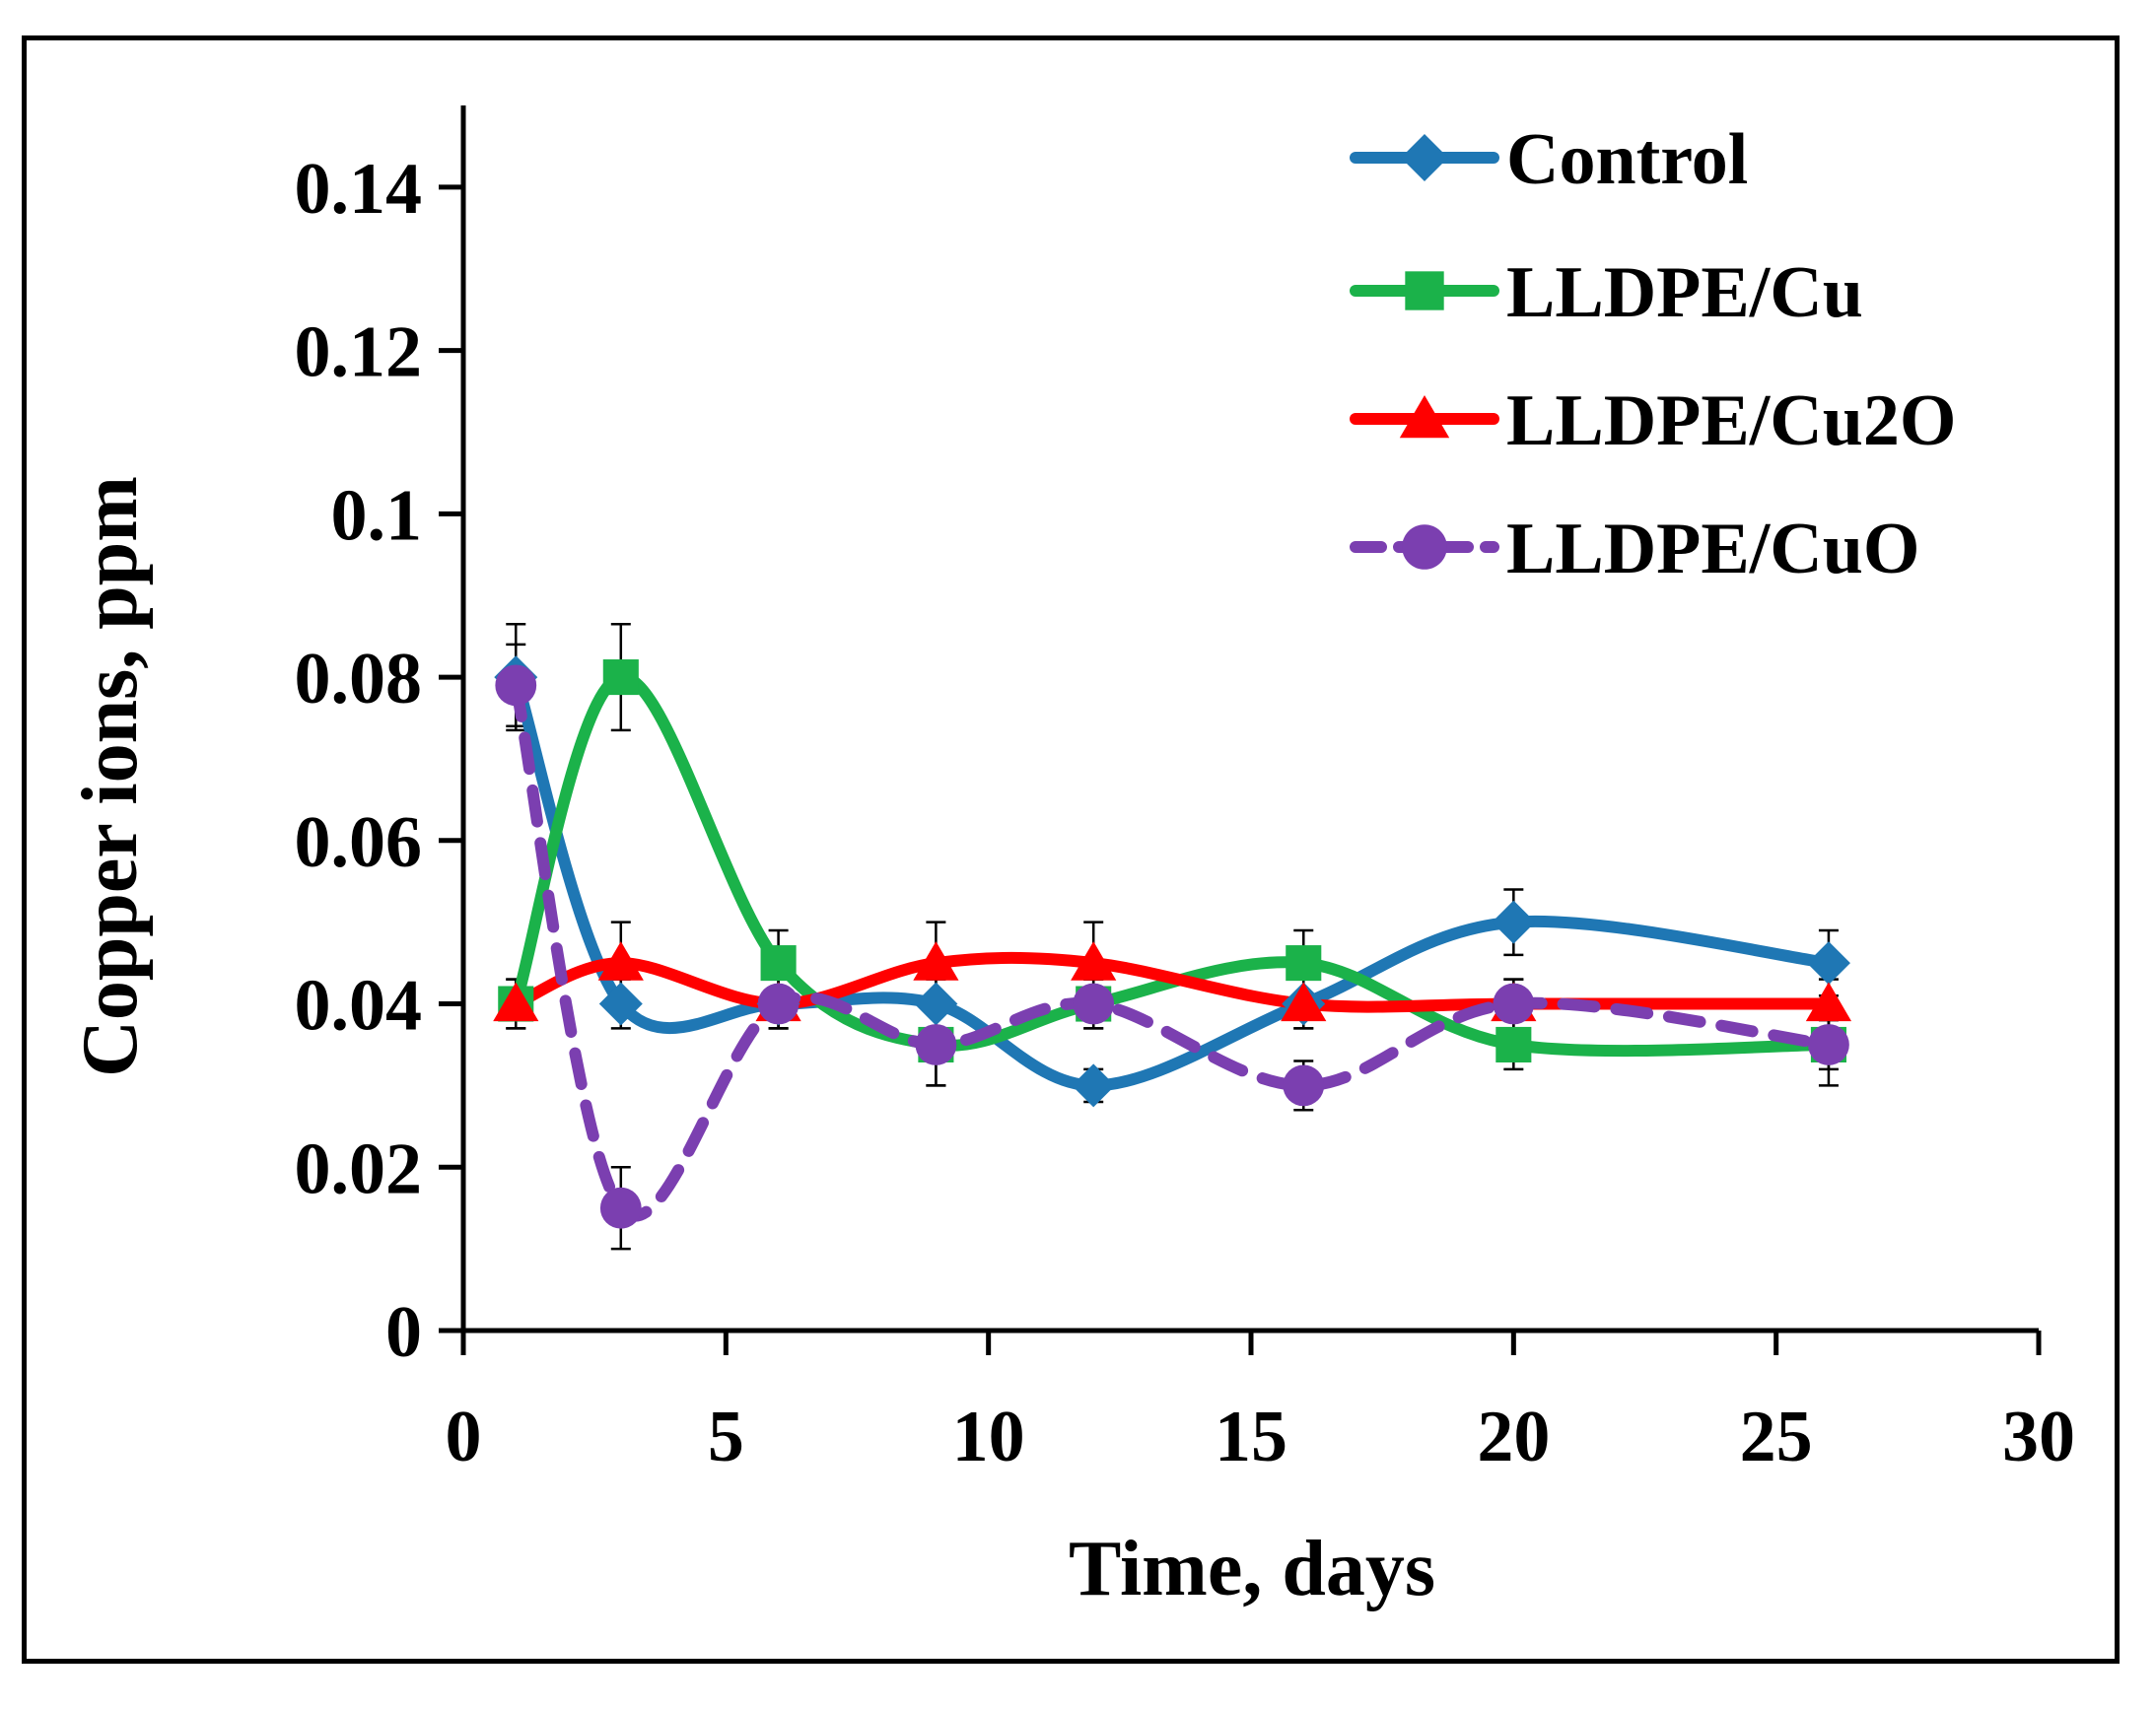  What do you see at coordinates (359, 352) in the screenshot?
I see `y-tick-label: 0.12` at bounding box center [359, 352].